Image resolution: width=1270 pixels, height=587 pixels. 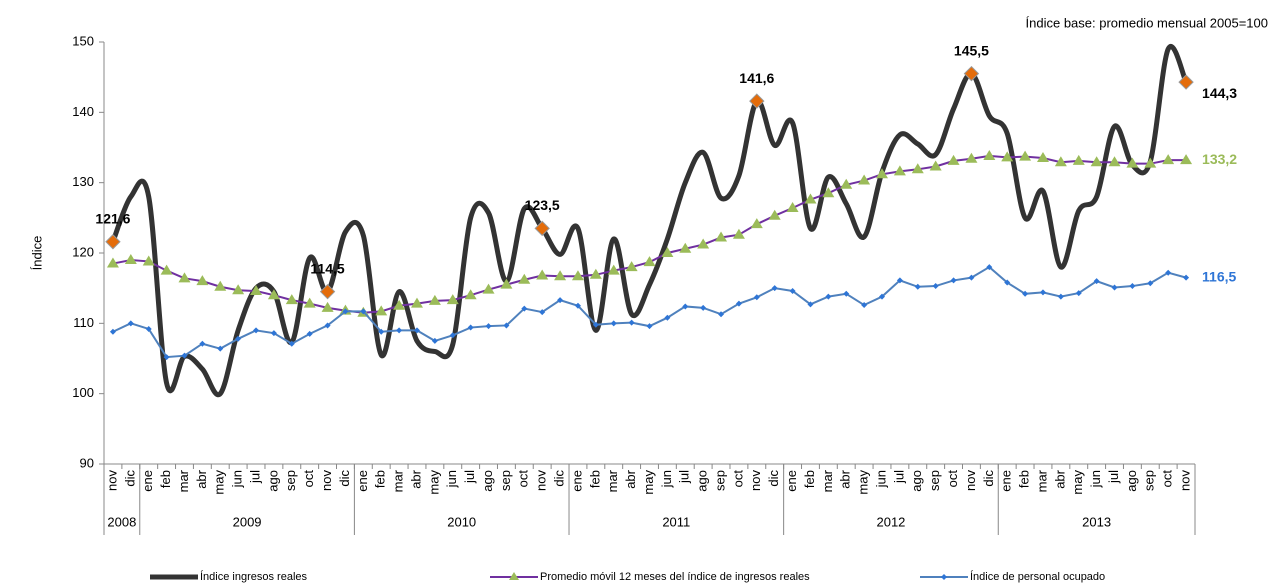 I want to click on y-axis-title: Índice, so click(x=36, y=253).